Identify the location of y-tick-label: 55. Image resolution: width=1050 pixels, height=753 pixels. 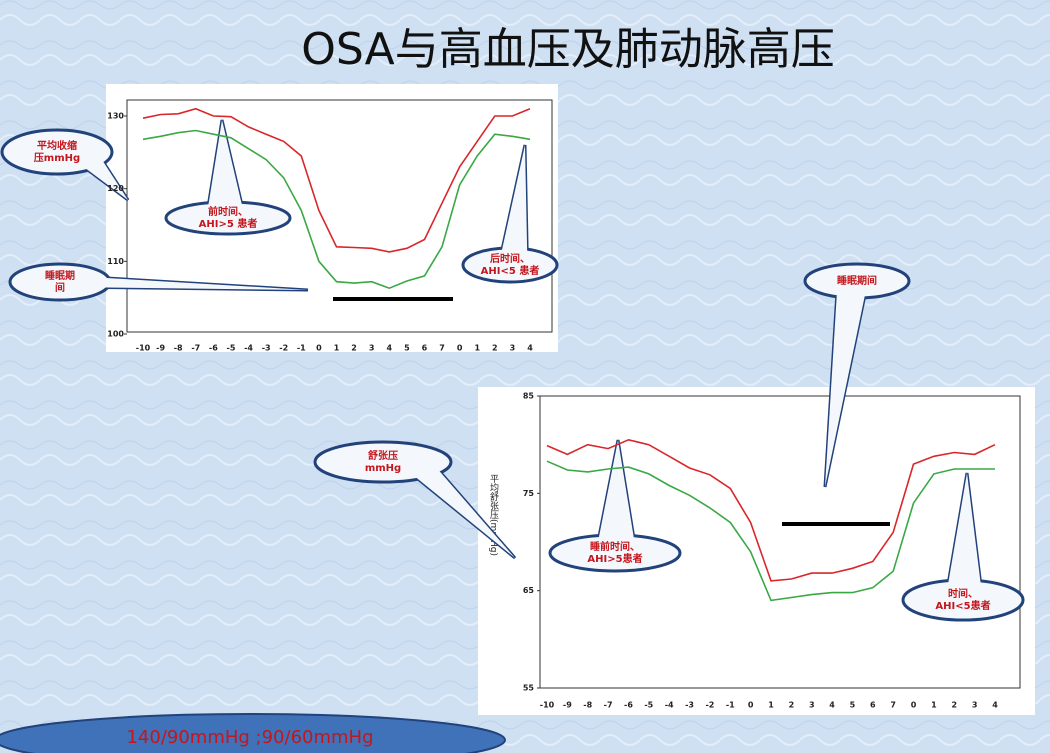
(529, 688).